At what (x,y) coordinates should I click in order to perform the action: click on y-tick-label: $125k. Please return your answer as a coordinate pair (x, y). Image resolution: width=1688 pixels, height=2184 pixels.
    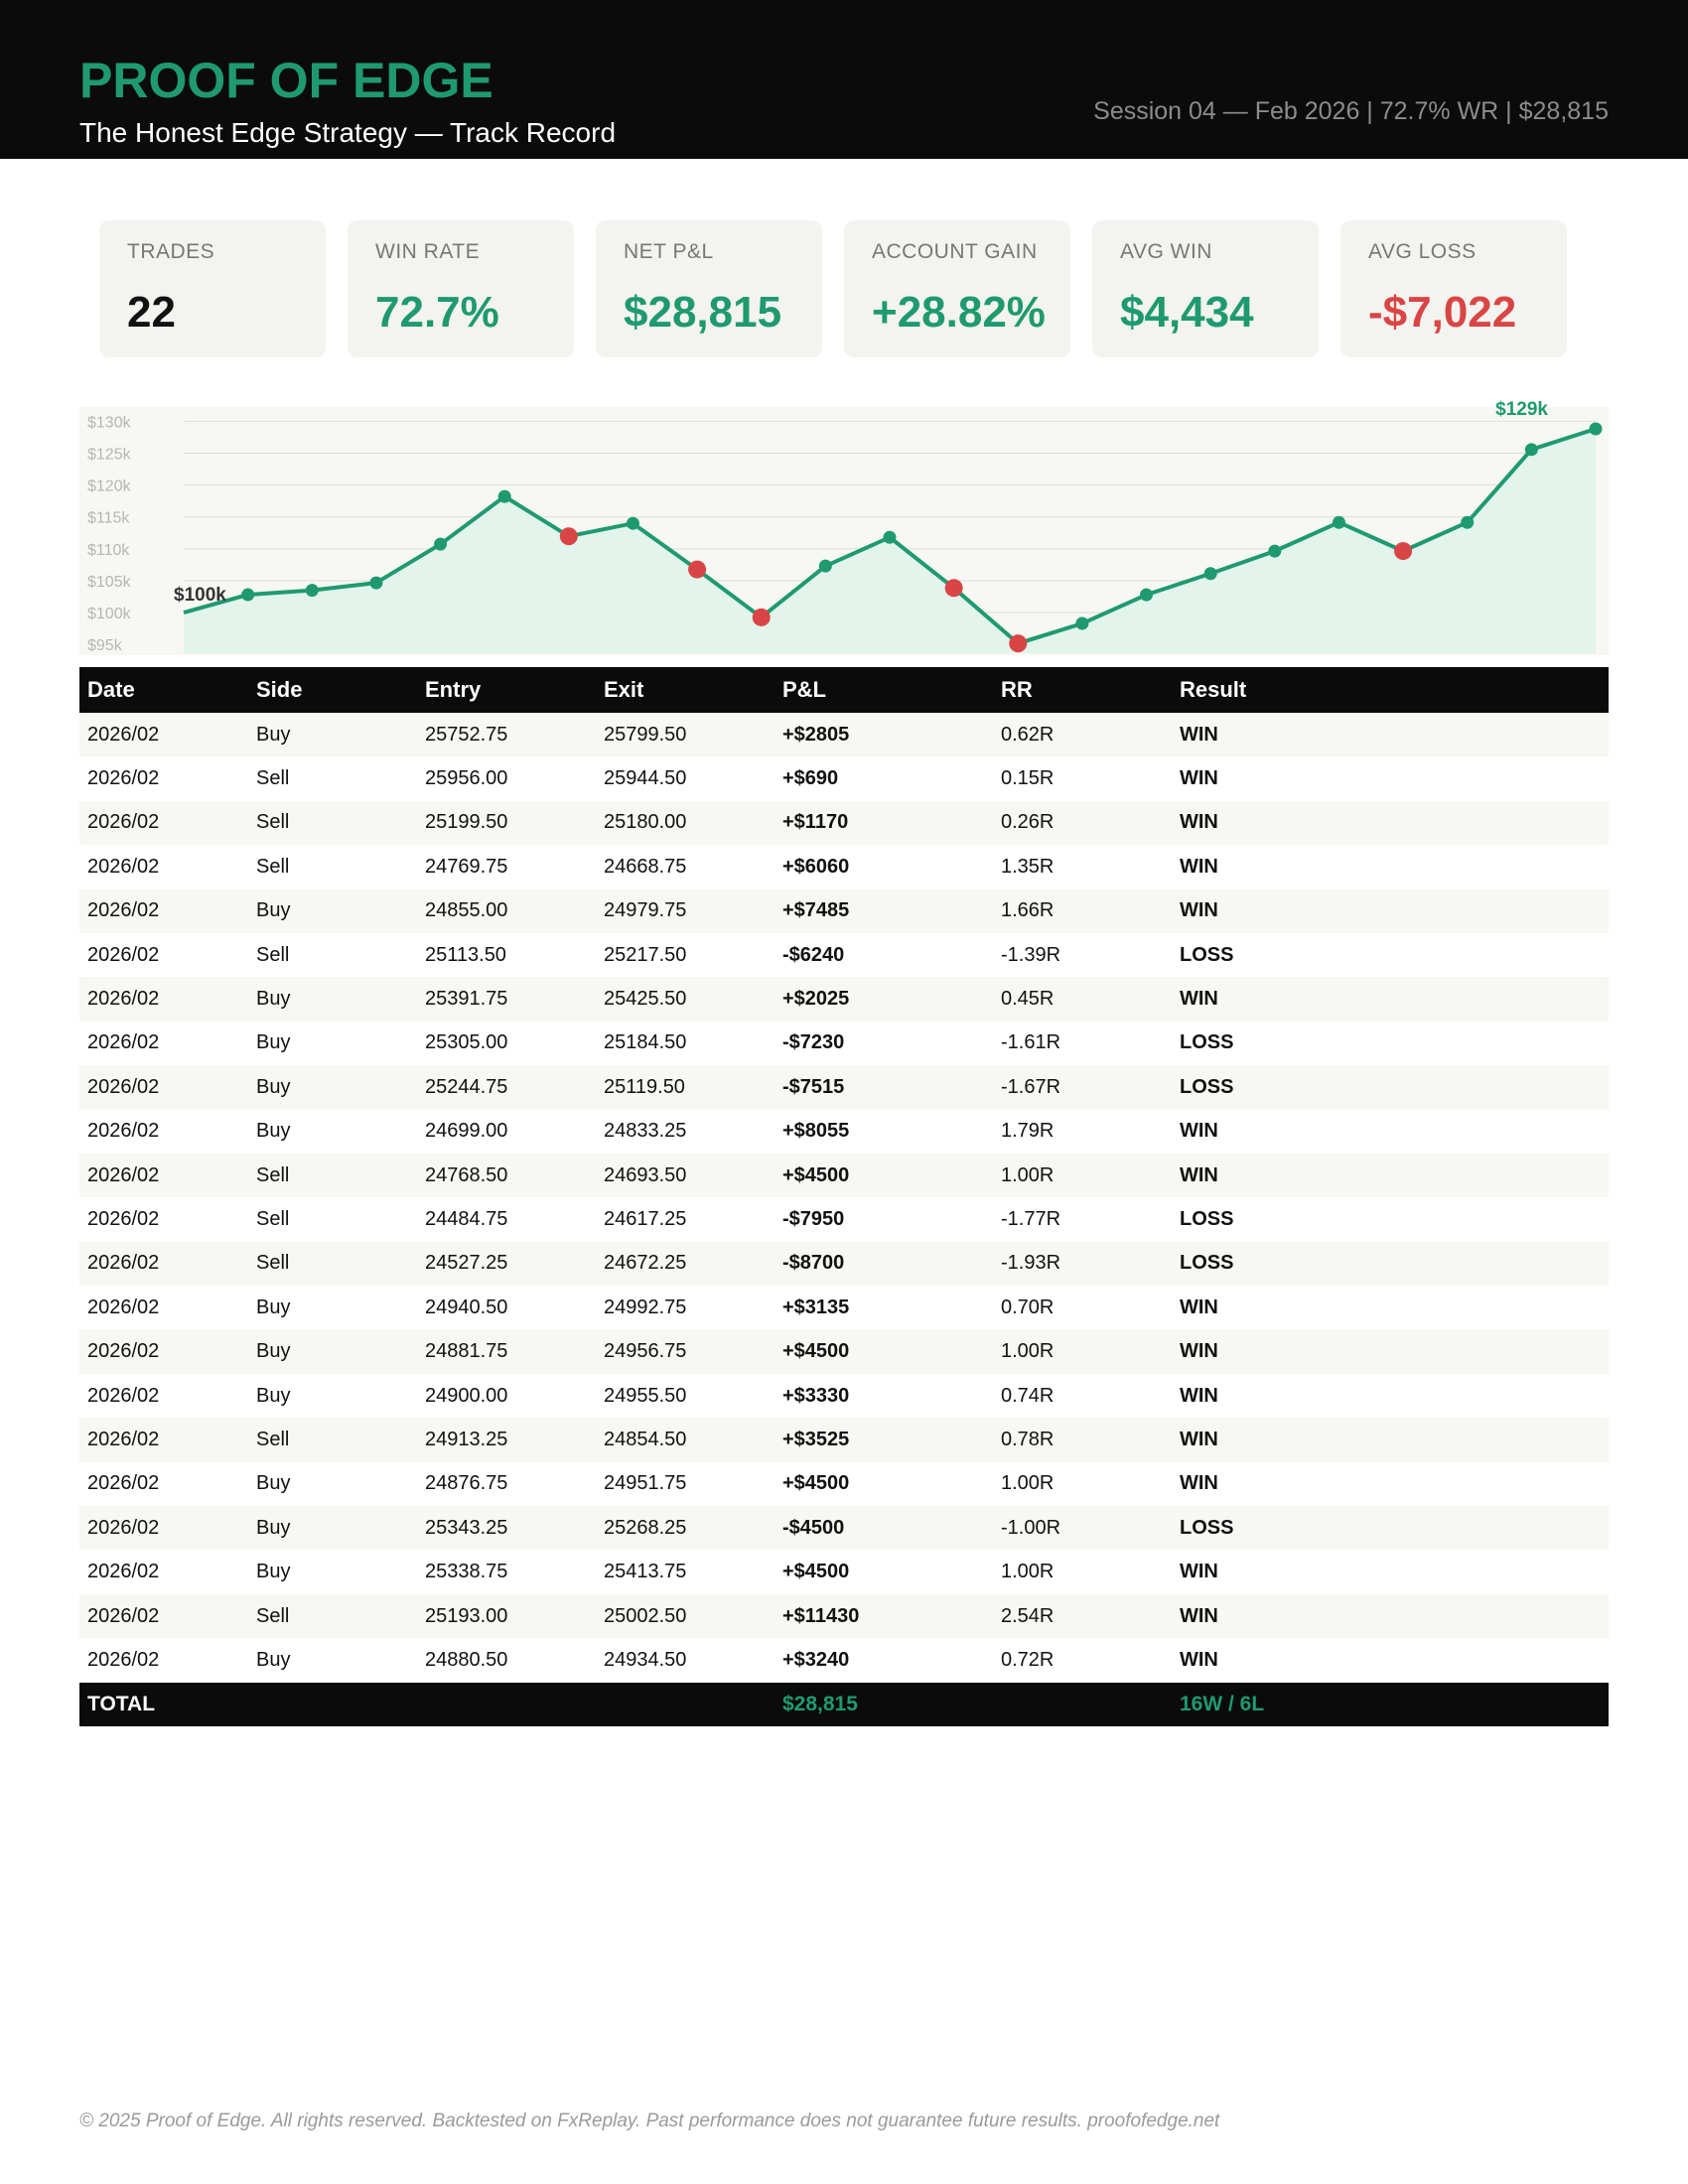
    Looking at the image, I should click on (109, 455).